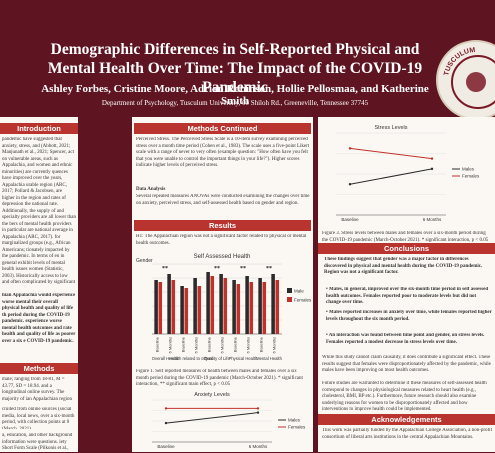  I want to click on acknowledgements-header: Acknowledgements, so click(406, 419).